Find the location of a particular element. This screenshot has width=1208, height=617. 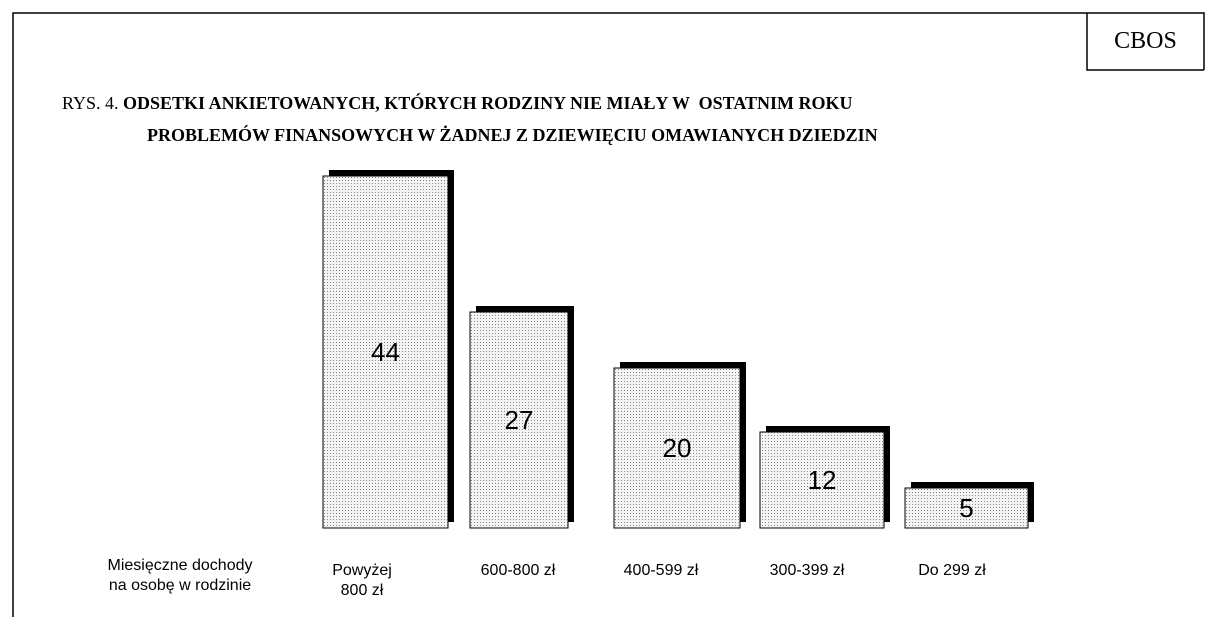

x-axis-label: Miesięczne dochody na osobę w rodzinie is located at coordinates (180, 576).